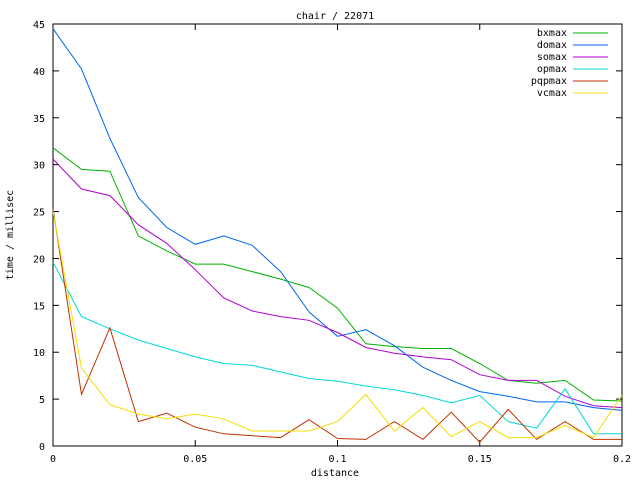 This screenshot has height=480, width=640. Describe the element at coordinates (335, 473) in the screenshot. I see `x-axis-label: distance` at that location.